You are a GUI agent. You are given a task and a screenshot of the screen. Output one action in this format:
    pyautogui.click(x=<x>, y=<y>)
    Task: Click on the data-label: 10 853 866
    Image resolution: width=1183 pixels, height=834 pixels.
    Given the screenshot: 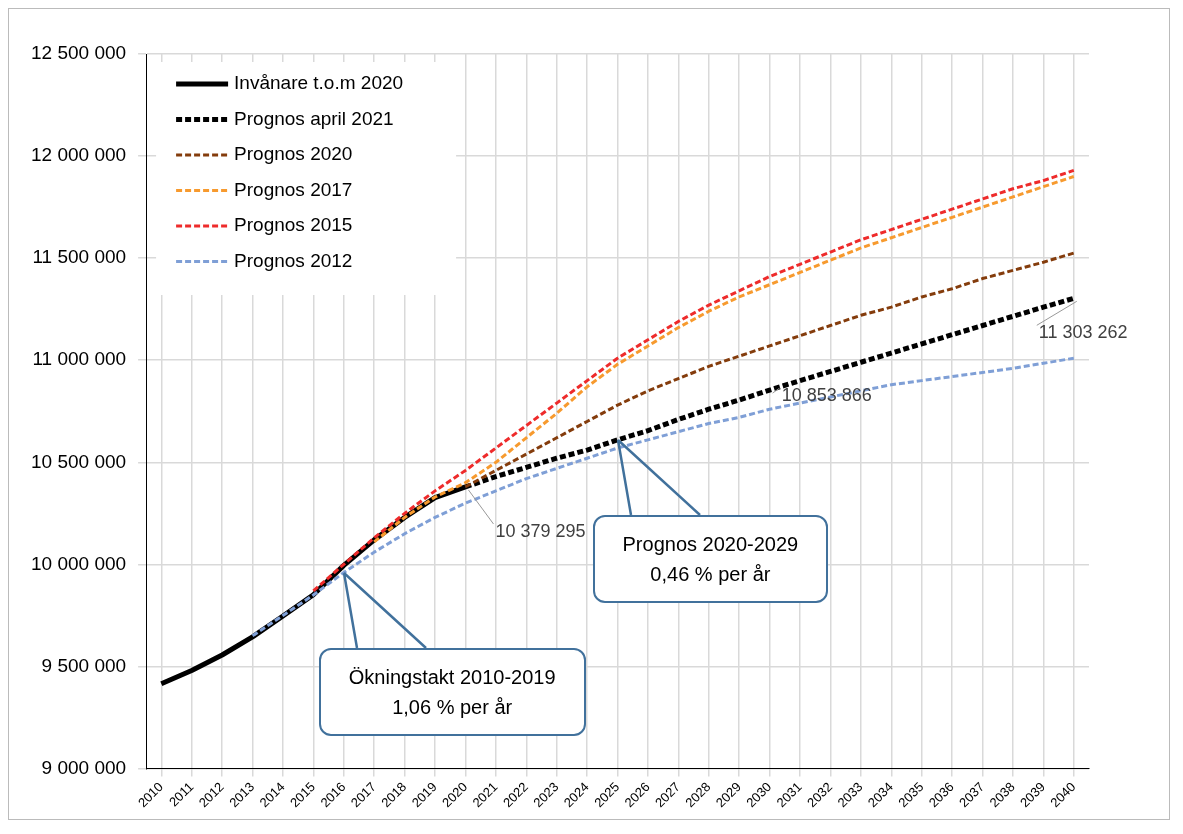 What is the action you would take?
    pyautogui.click(x=826, y=395)
    